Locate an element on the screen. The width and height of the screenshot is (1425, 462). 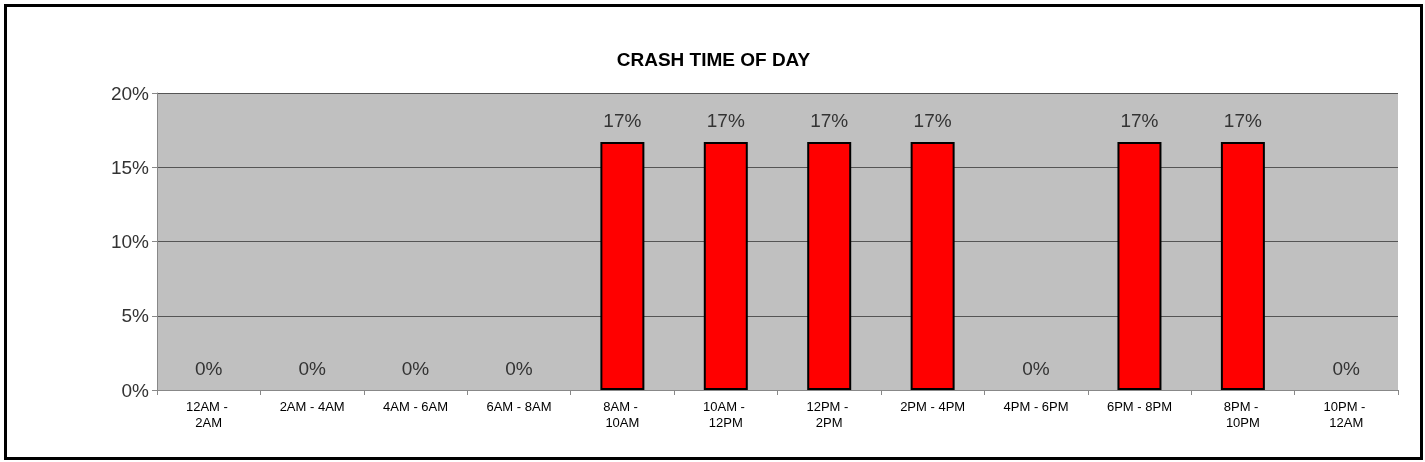
x-tick-label: 12PM - 2PM is located at coordinates (829, 414).